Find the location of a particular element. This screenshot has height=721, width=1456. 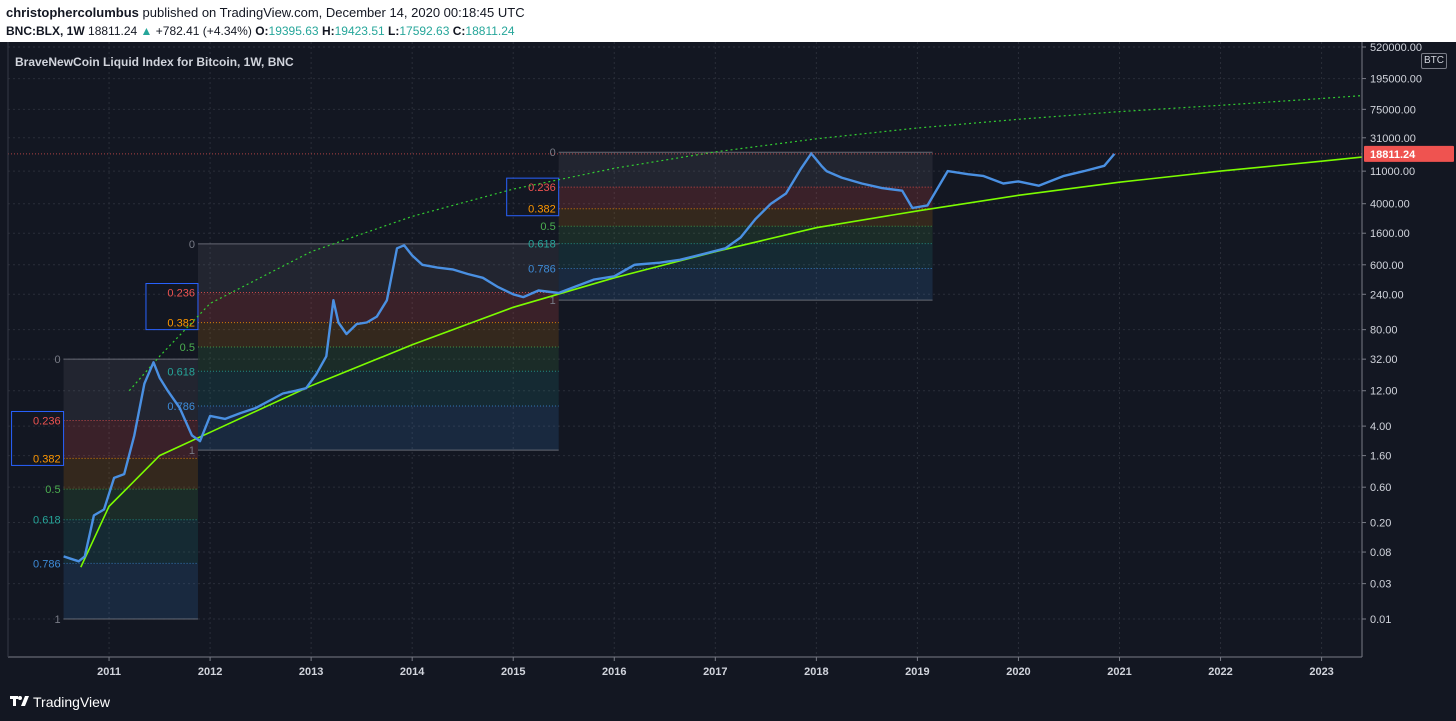

up-arrow-icon: ▲ is located at coordinates (146, 31).